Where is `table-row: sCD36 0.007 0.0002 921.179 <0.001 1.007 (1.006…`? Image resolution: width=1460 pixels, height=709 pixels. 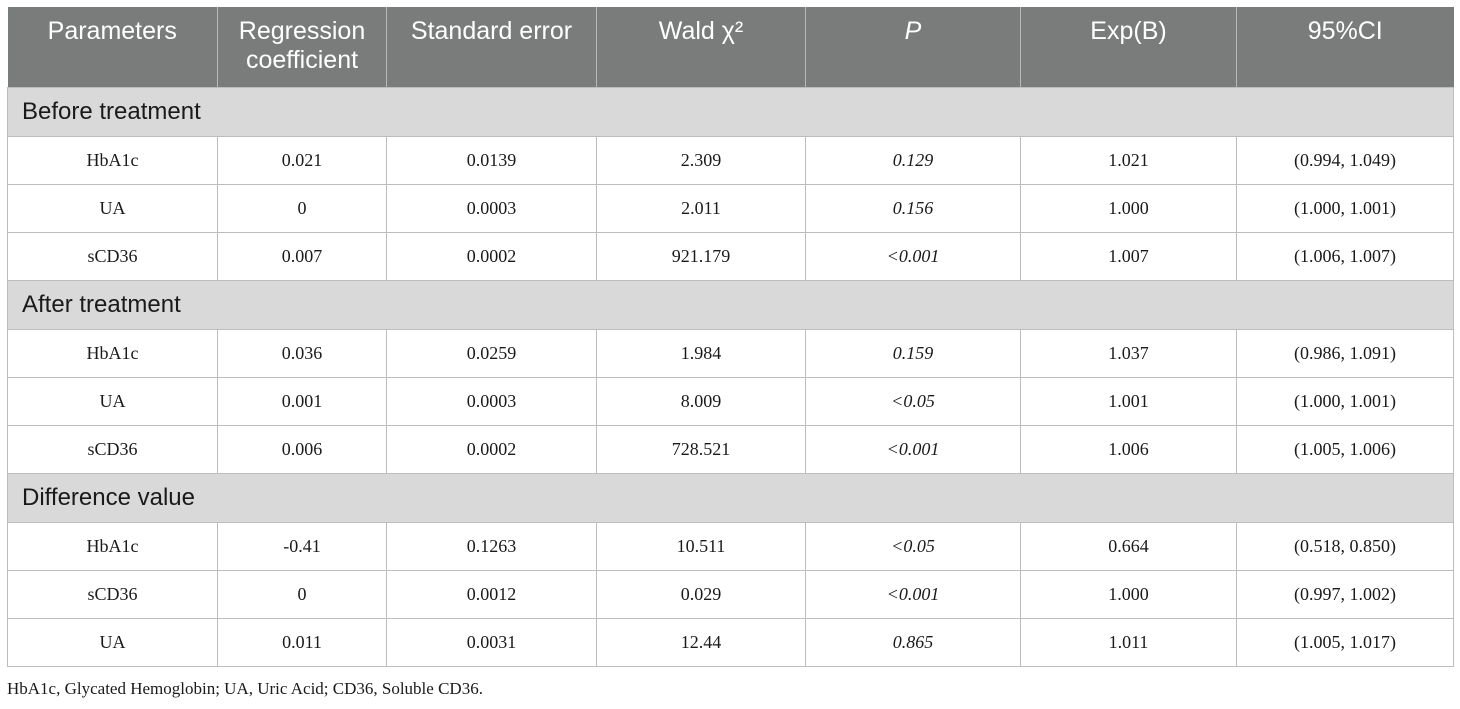
table-row: sCD36 0.007 0.0002 921.179 <0.001 1.007 (1.006… is located at coordinates (730, 256).